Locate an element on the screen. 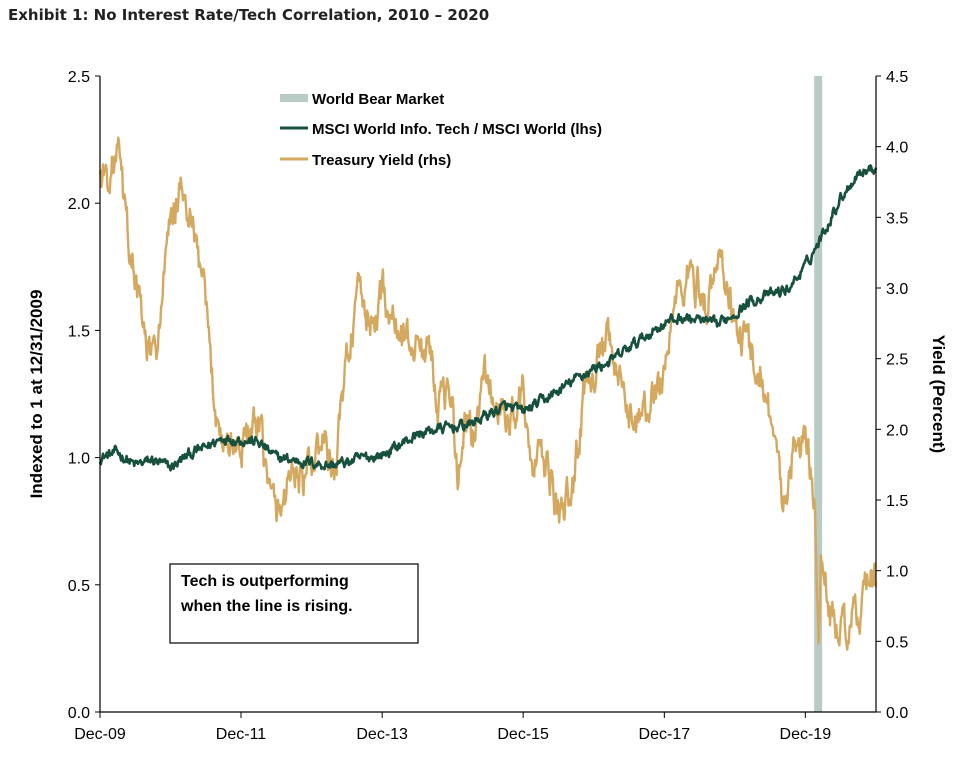 Image resolution: width=959 pixels, height=760 pixels. legend-label-bear-market: World Bear Market is located at coordinates (378, 99).